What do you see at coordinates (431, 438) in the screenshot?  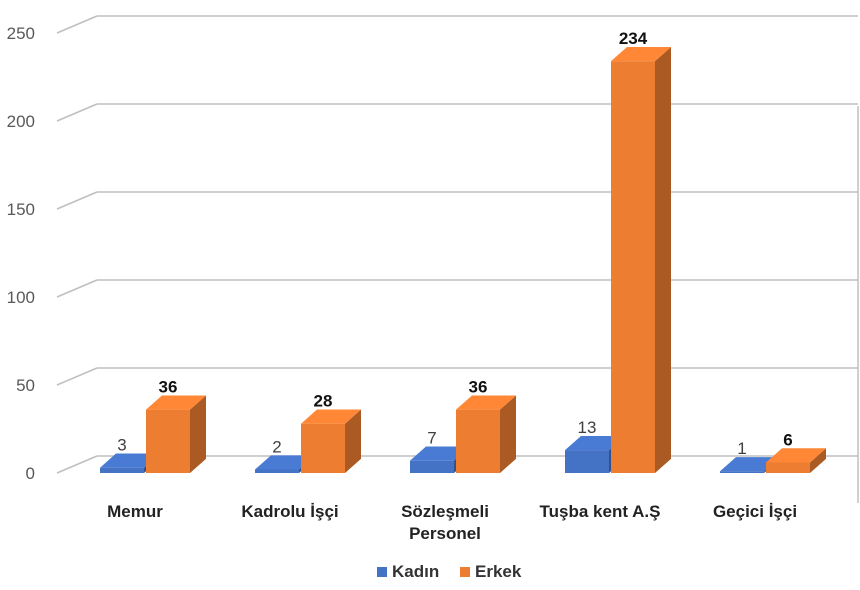 I see `data-label: 7` at bounding box center [431, 438].